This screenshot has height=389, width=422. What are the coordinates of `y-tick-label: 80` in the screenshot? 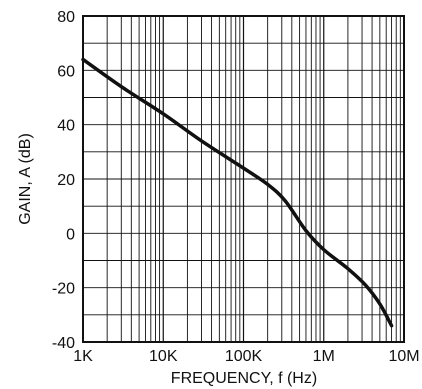 It's located at (66, 17).